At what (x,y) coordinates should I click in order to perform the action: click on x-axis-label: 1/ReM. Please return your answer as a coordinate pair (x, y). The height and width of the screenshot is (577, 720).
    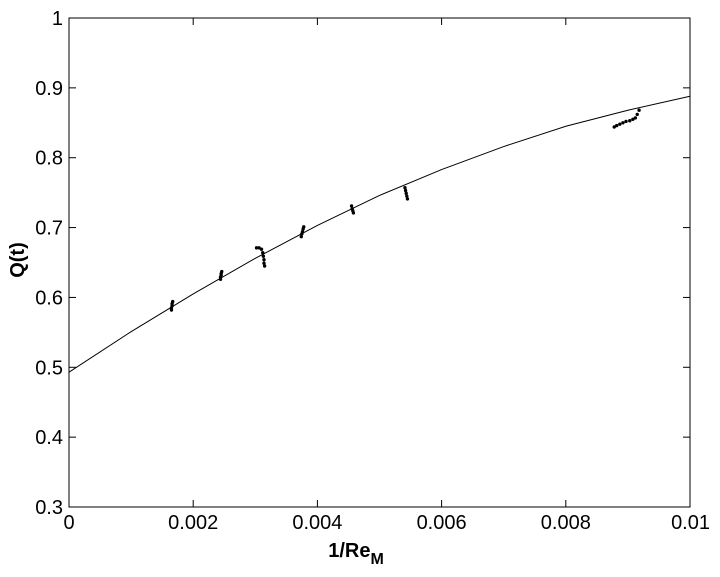
    Looking at the image, I should click on (356, 554).